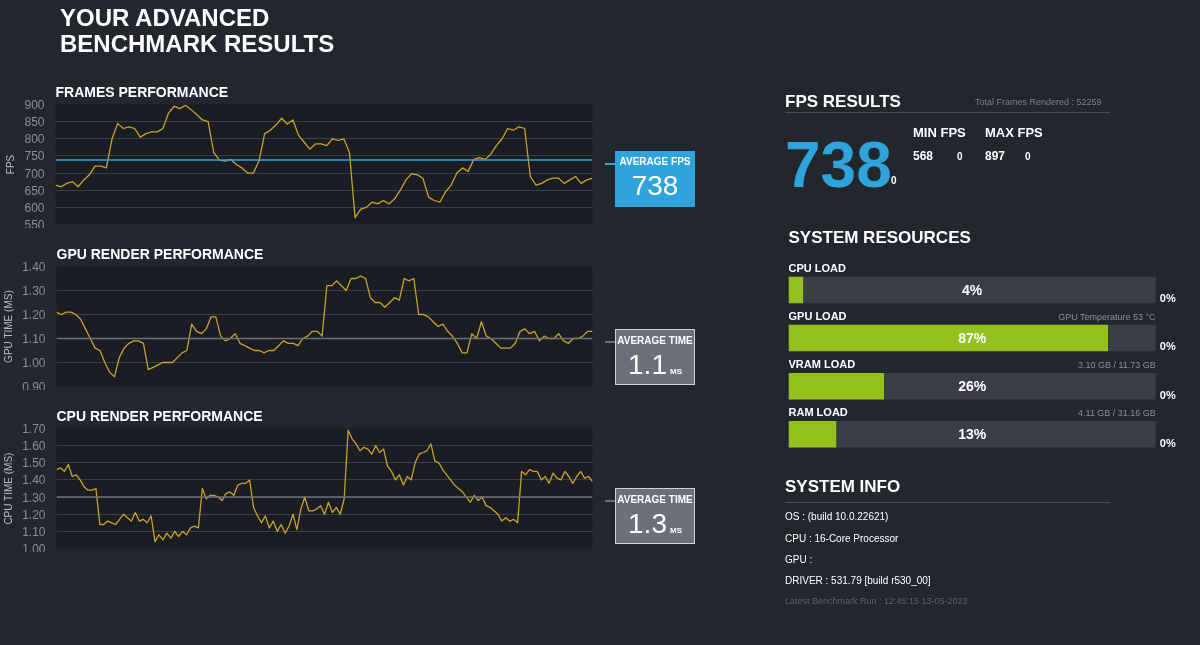 This screenshot has width=1200, height=645. I want to click on text: CPU : 16-Core Processor, so click(842, 538).